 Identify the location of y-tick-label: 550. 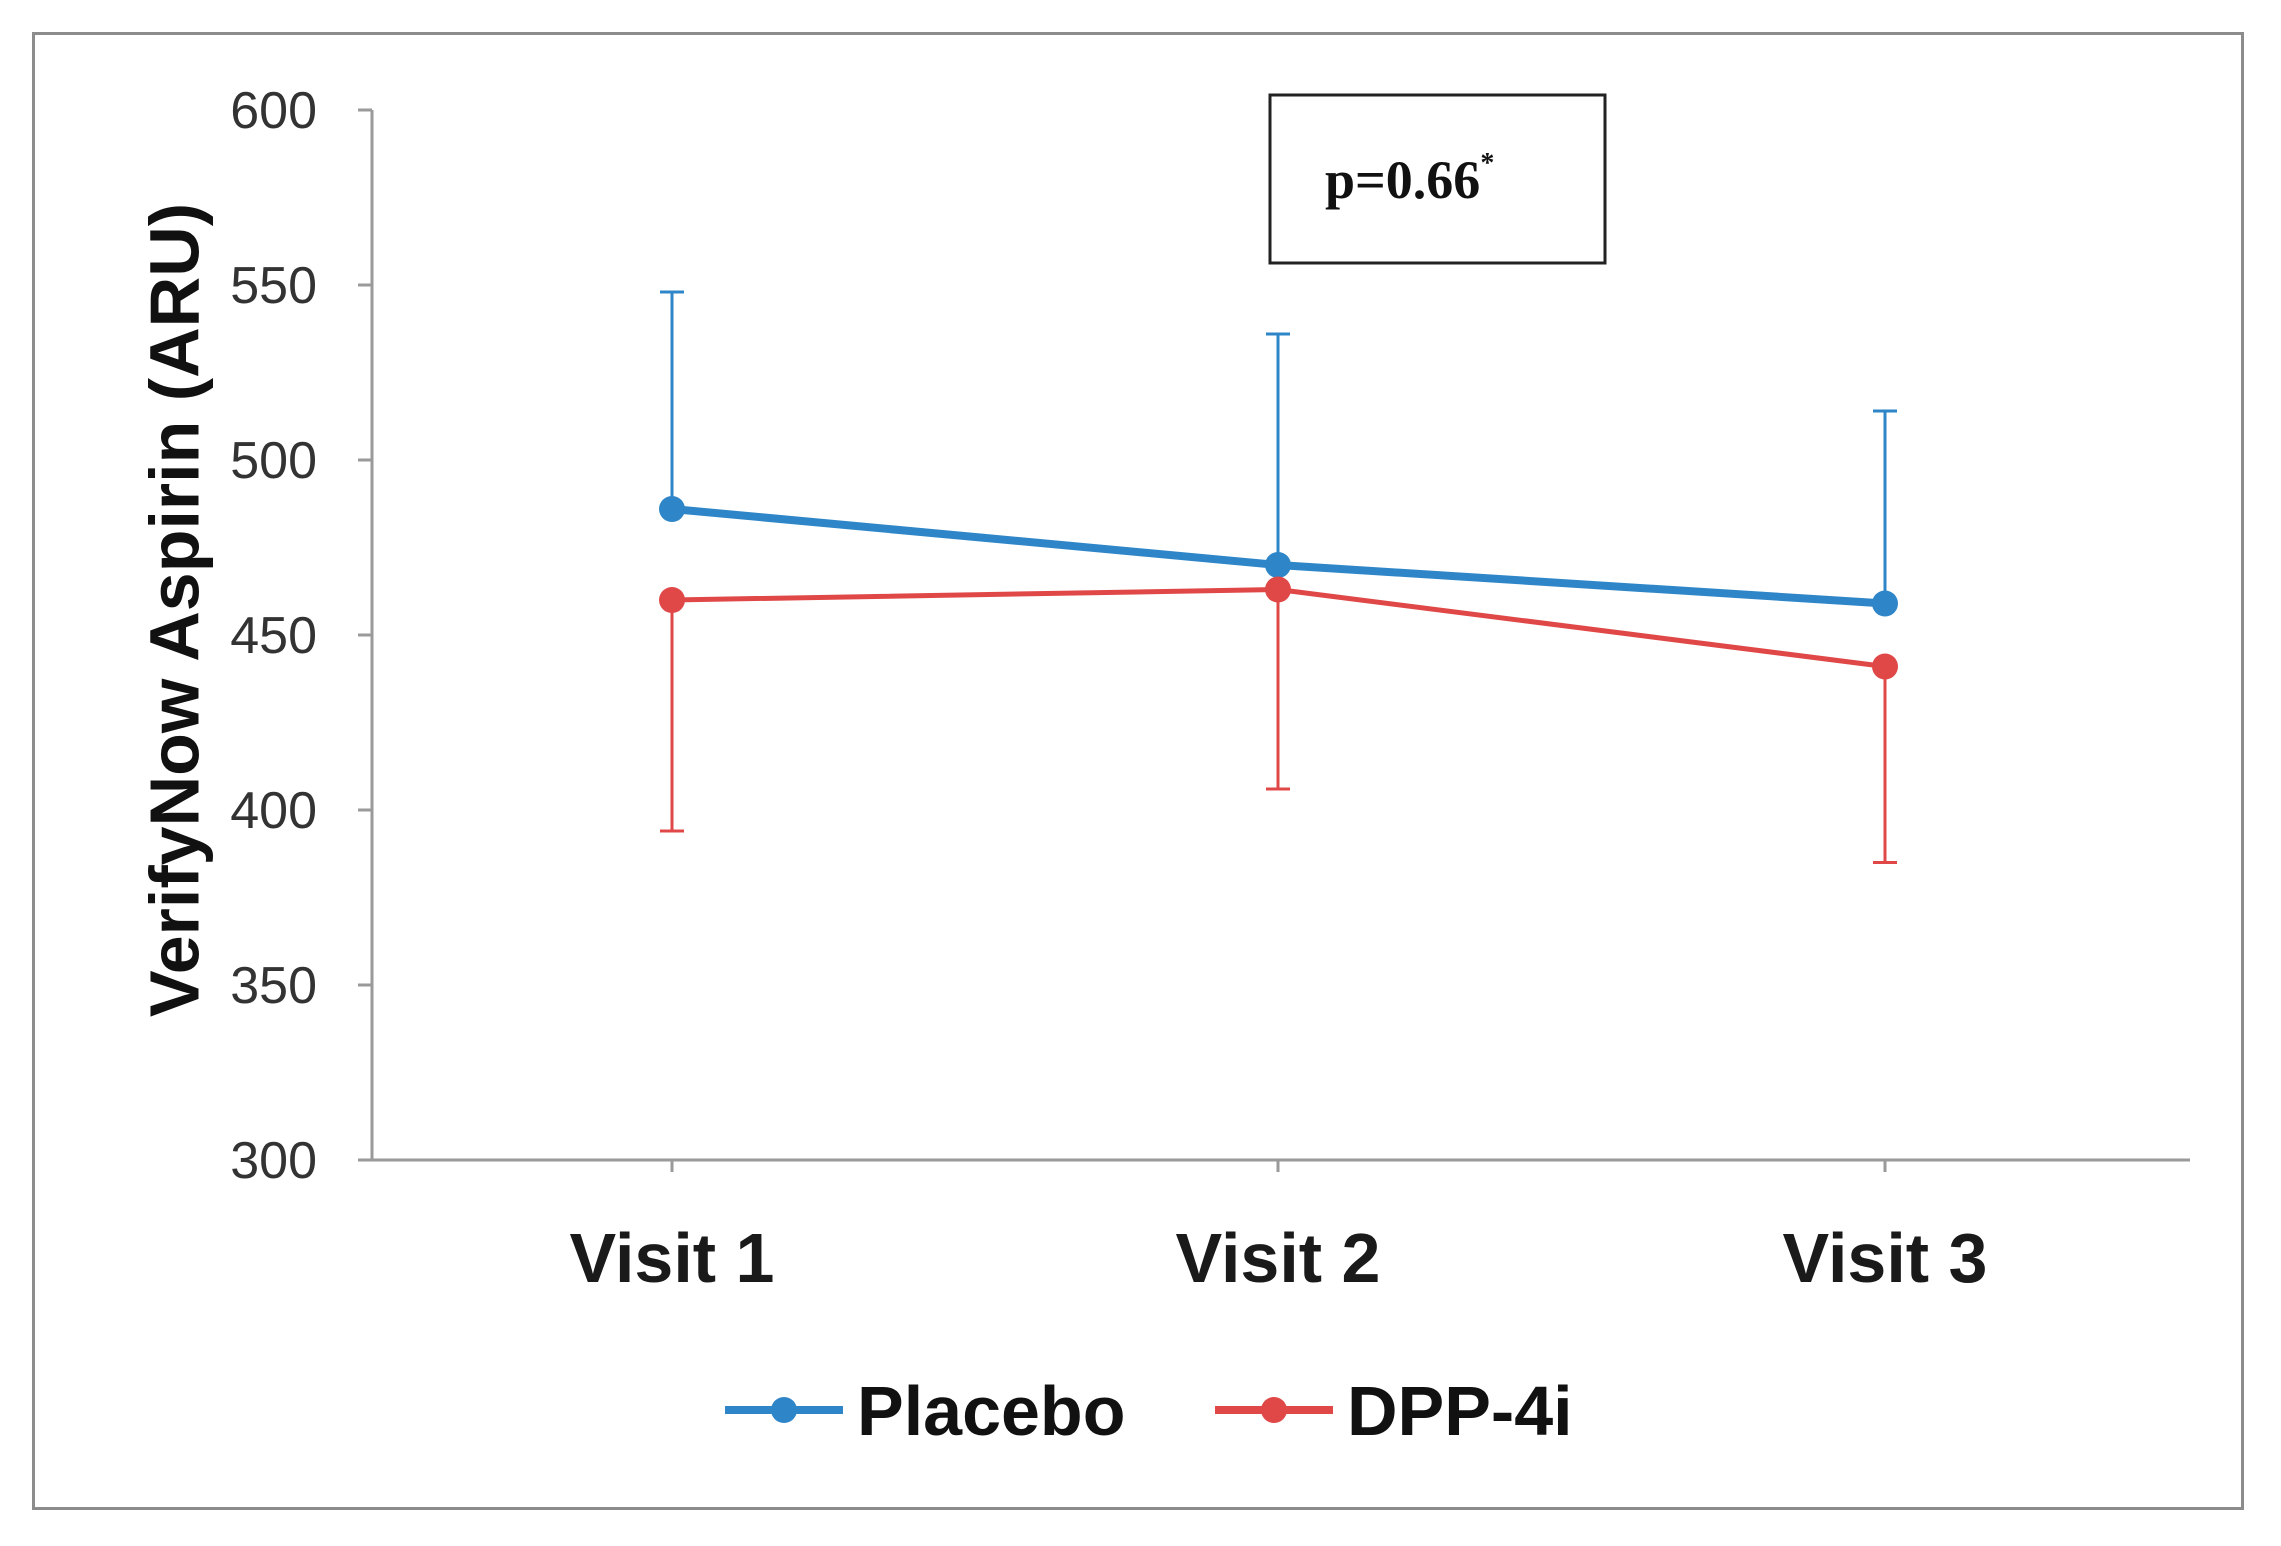
(273, 286).